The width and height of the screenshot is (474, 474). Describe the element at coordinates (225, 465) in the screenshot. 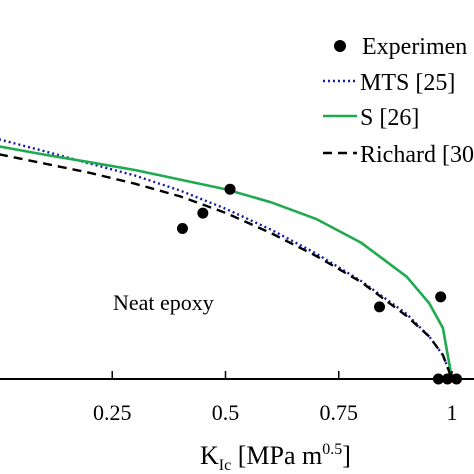

I see `x-axis-label-sub: Ic` at that location.